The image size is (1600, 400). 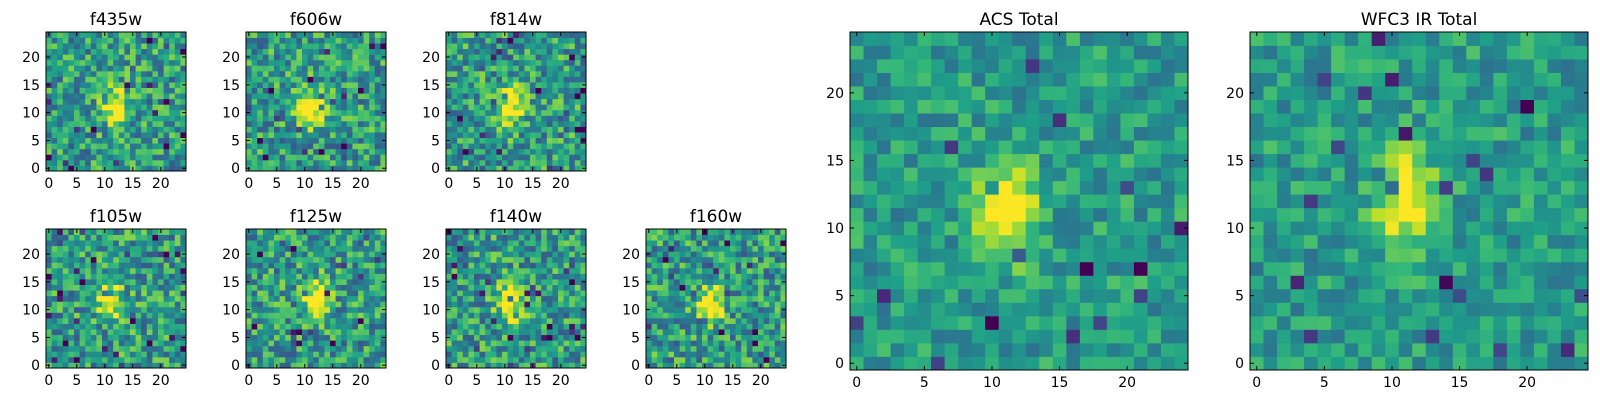 I want to click on axes-frame, so click(x=116, y=298).